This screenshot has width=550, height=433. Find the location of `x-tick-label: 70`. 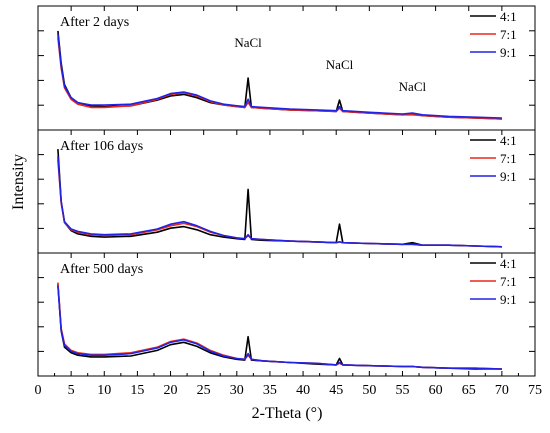

x-tick-label: 70 is located at coordinates (502, 390).